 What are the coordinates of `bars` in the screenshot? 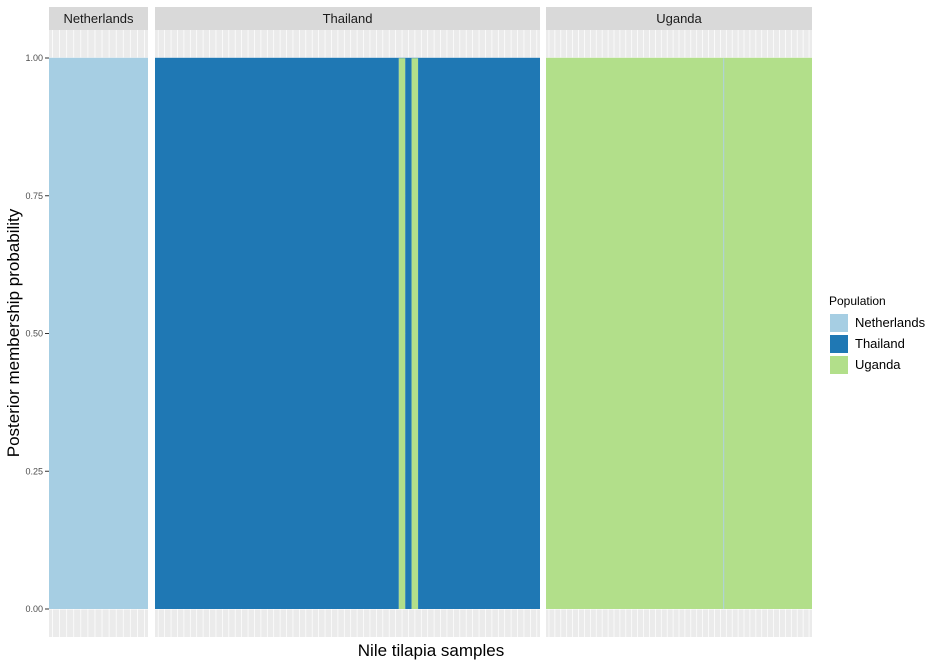 It's located at (98, 333).